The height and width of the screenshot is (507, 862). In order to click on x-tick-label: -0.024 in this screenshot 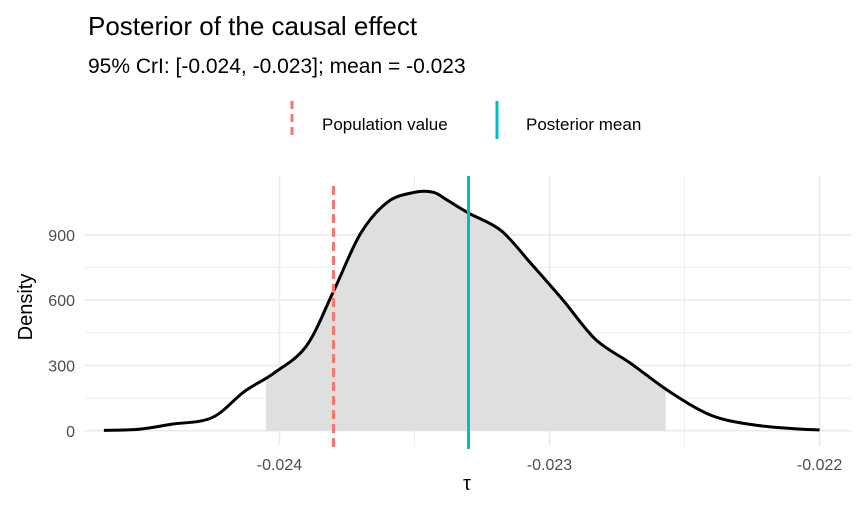, I will do `click(279, 465)`.